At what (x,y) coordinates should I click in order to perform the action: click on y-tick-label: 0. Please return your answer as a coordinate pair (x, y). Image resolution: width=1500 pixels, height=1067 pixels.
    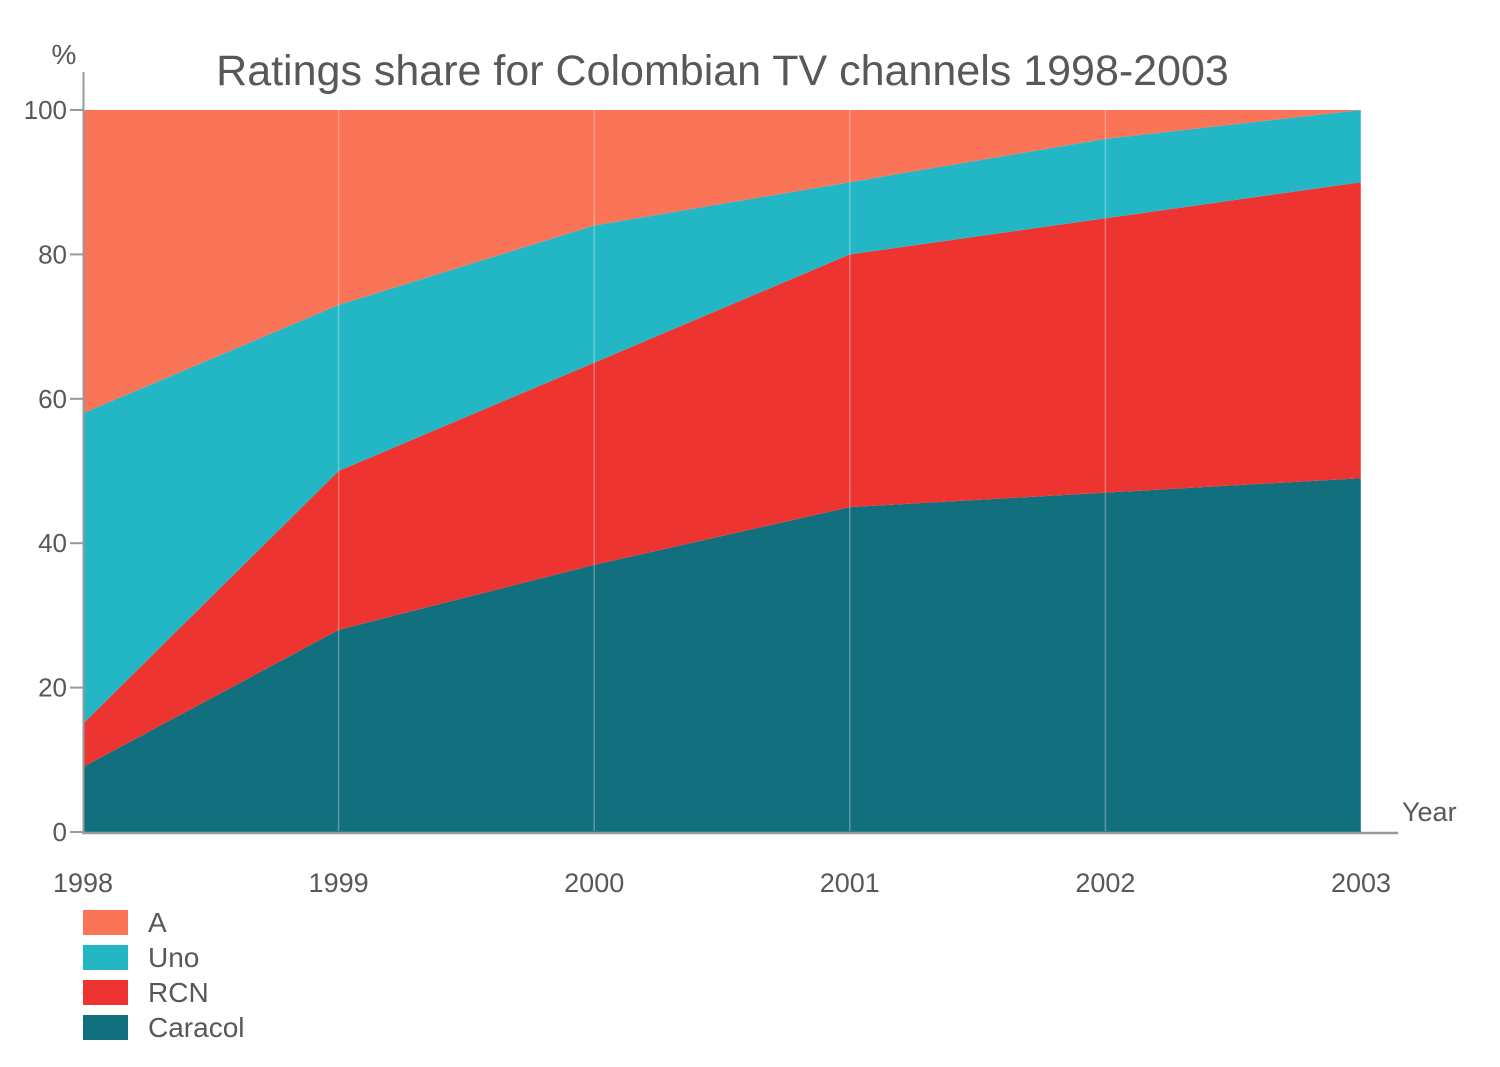
    Looking at the image, I should click on (60, 832).